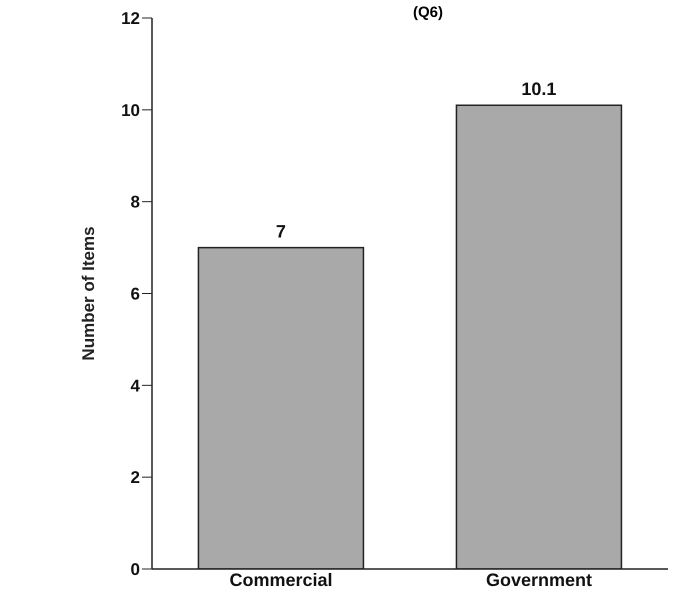 The image size is (676, 599). Describe the element at coordinates (539, 580) in the screenshot. I see `x-tick-label: Government` at that location.